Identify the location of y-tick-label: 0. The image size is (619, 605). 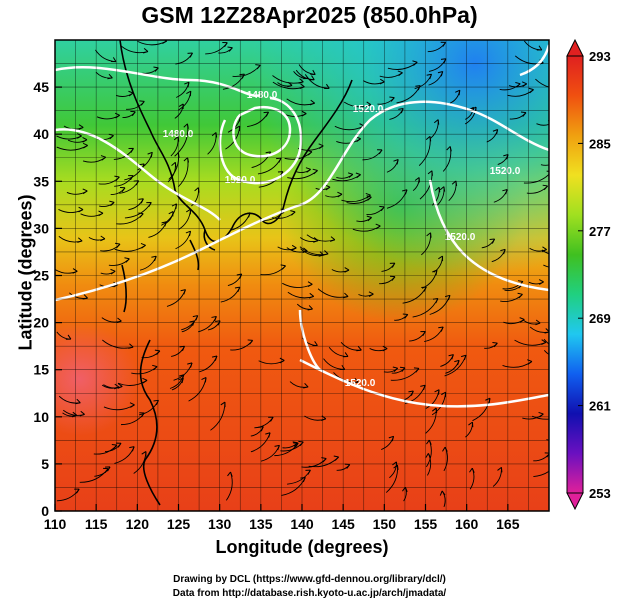
(45, 511).